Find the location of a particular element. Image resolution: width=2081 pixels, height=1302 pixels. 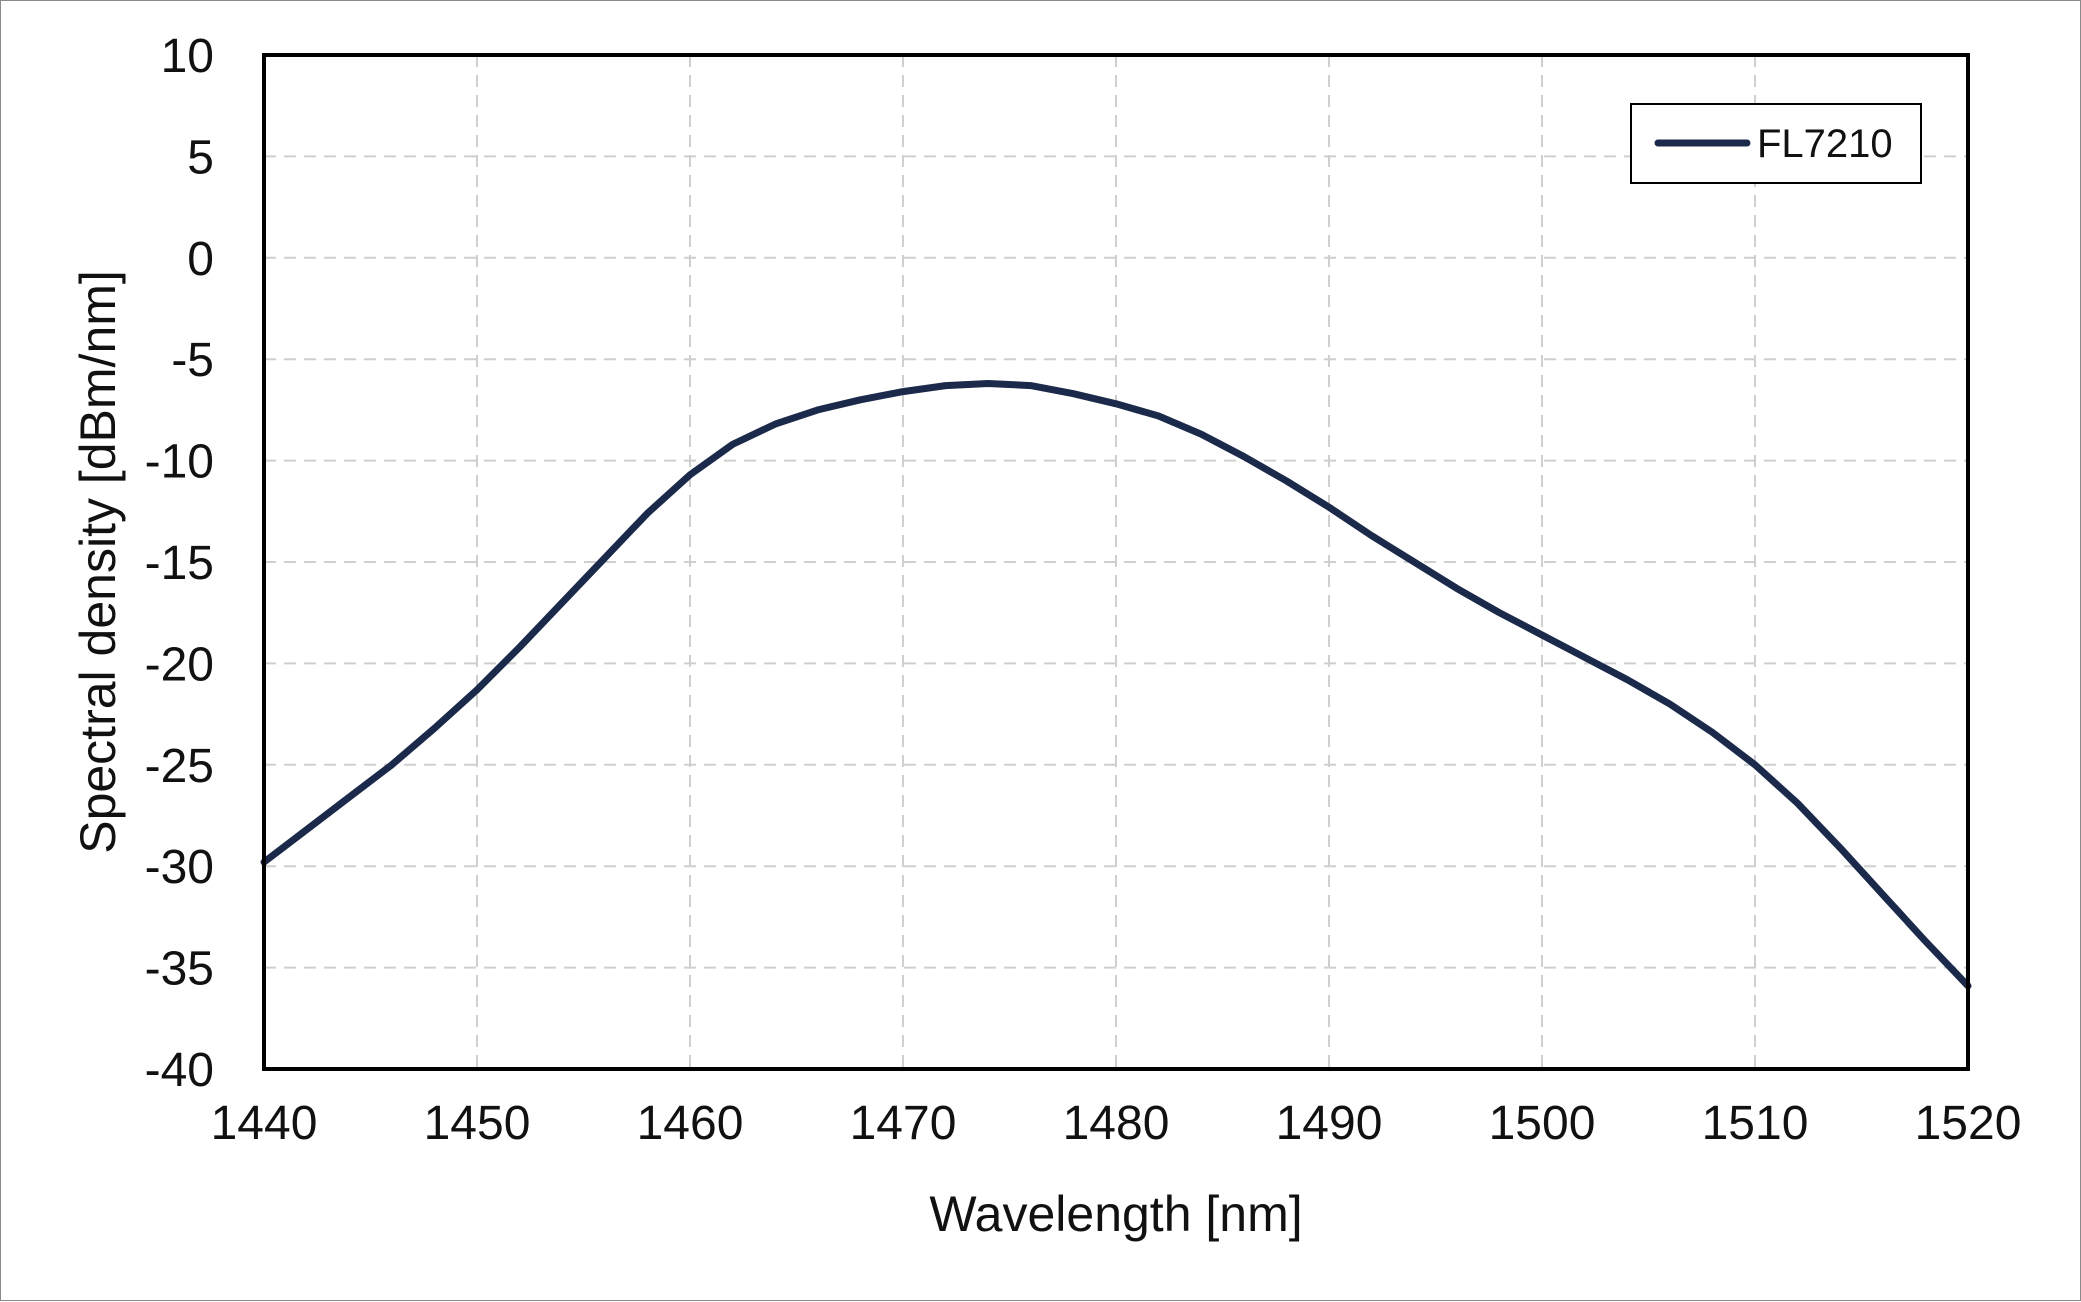

y-tick-label: -30 is located at coordinates (179, 867).